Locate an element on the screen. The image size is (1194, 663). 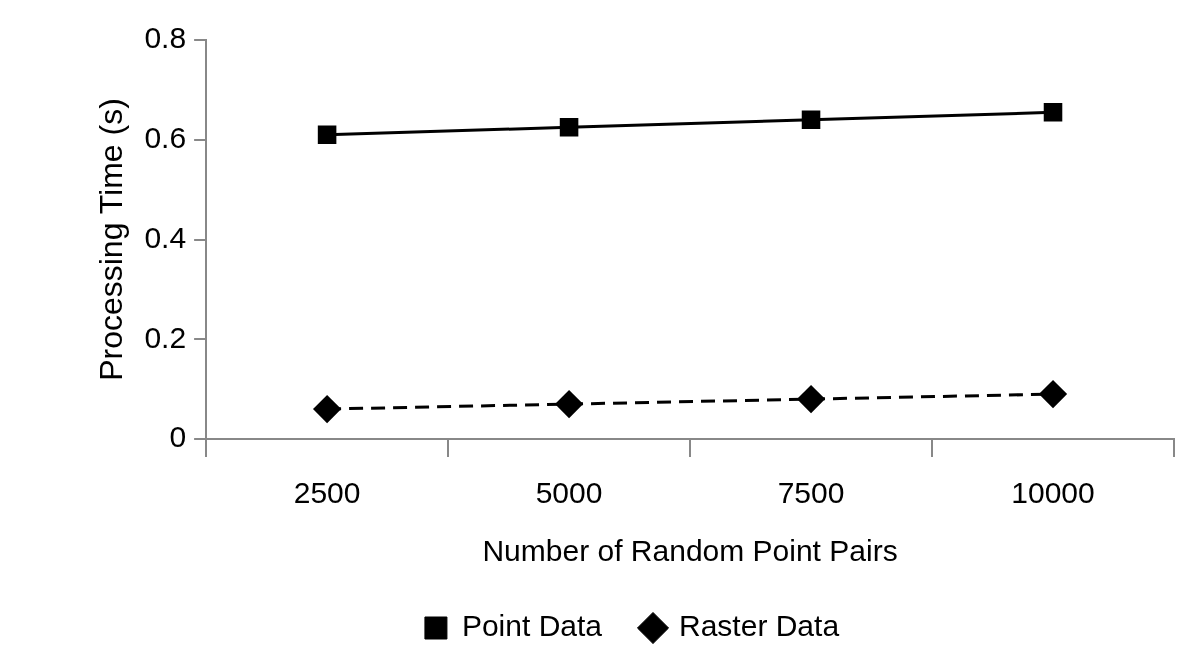
x-tick-label: 5000 is located at coordinates (569, 493).